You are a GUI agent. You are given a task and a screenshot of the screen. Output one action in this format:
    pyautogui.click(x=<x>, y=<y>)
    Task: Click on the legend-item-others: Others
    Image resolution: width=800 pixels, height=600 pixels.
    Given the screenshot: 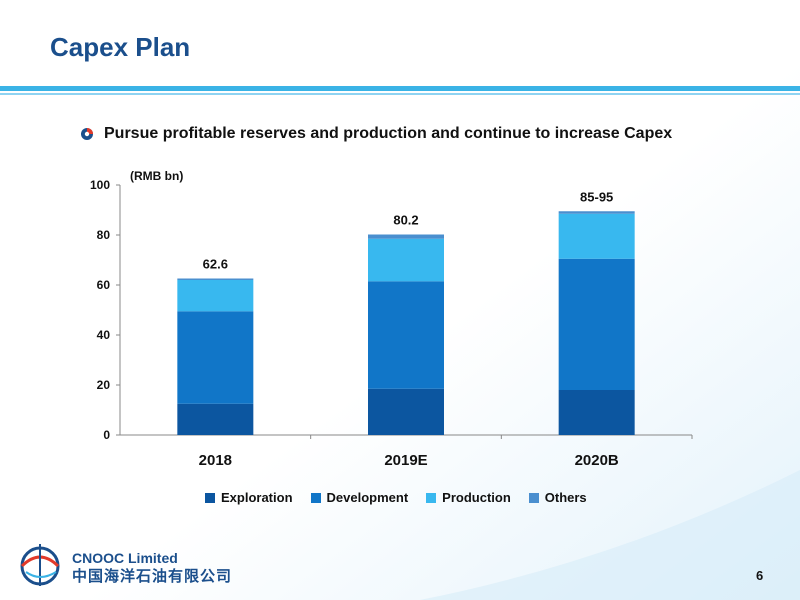 What is the action you would take?
    pyautogui.click(x=557, y=497)
    